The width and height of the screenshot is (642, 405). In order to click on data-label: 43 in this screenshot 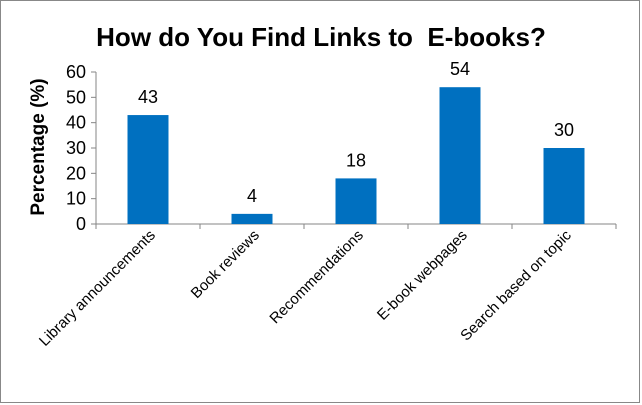, I will do `click(148, 97)`.